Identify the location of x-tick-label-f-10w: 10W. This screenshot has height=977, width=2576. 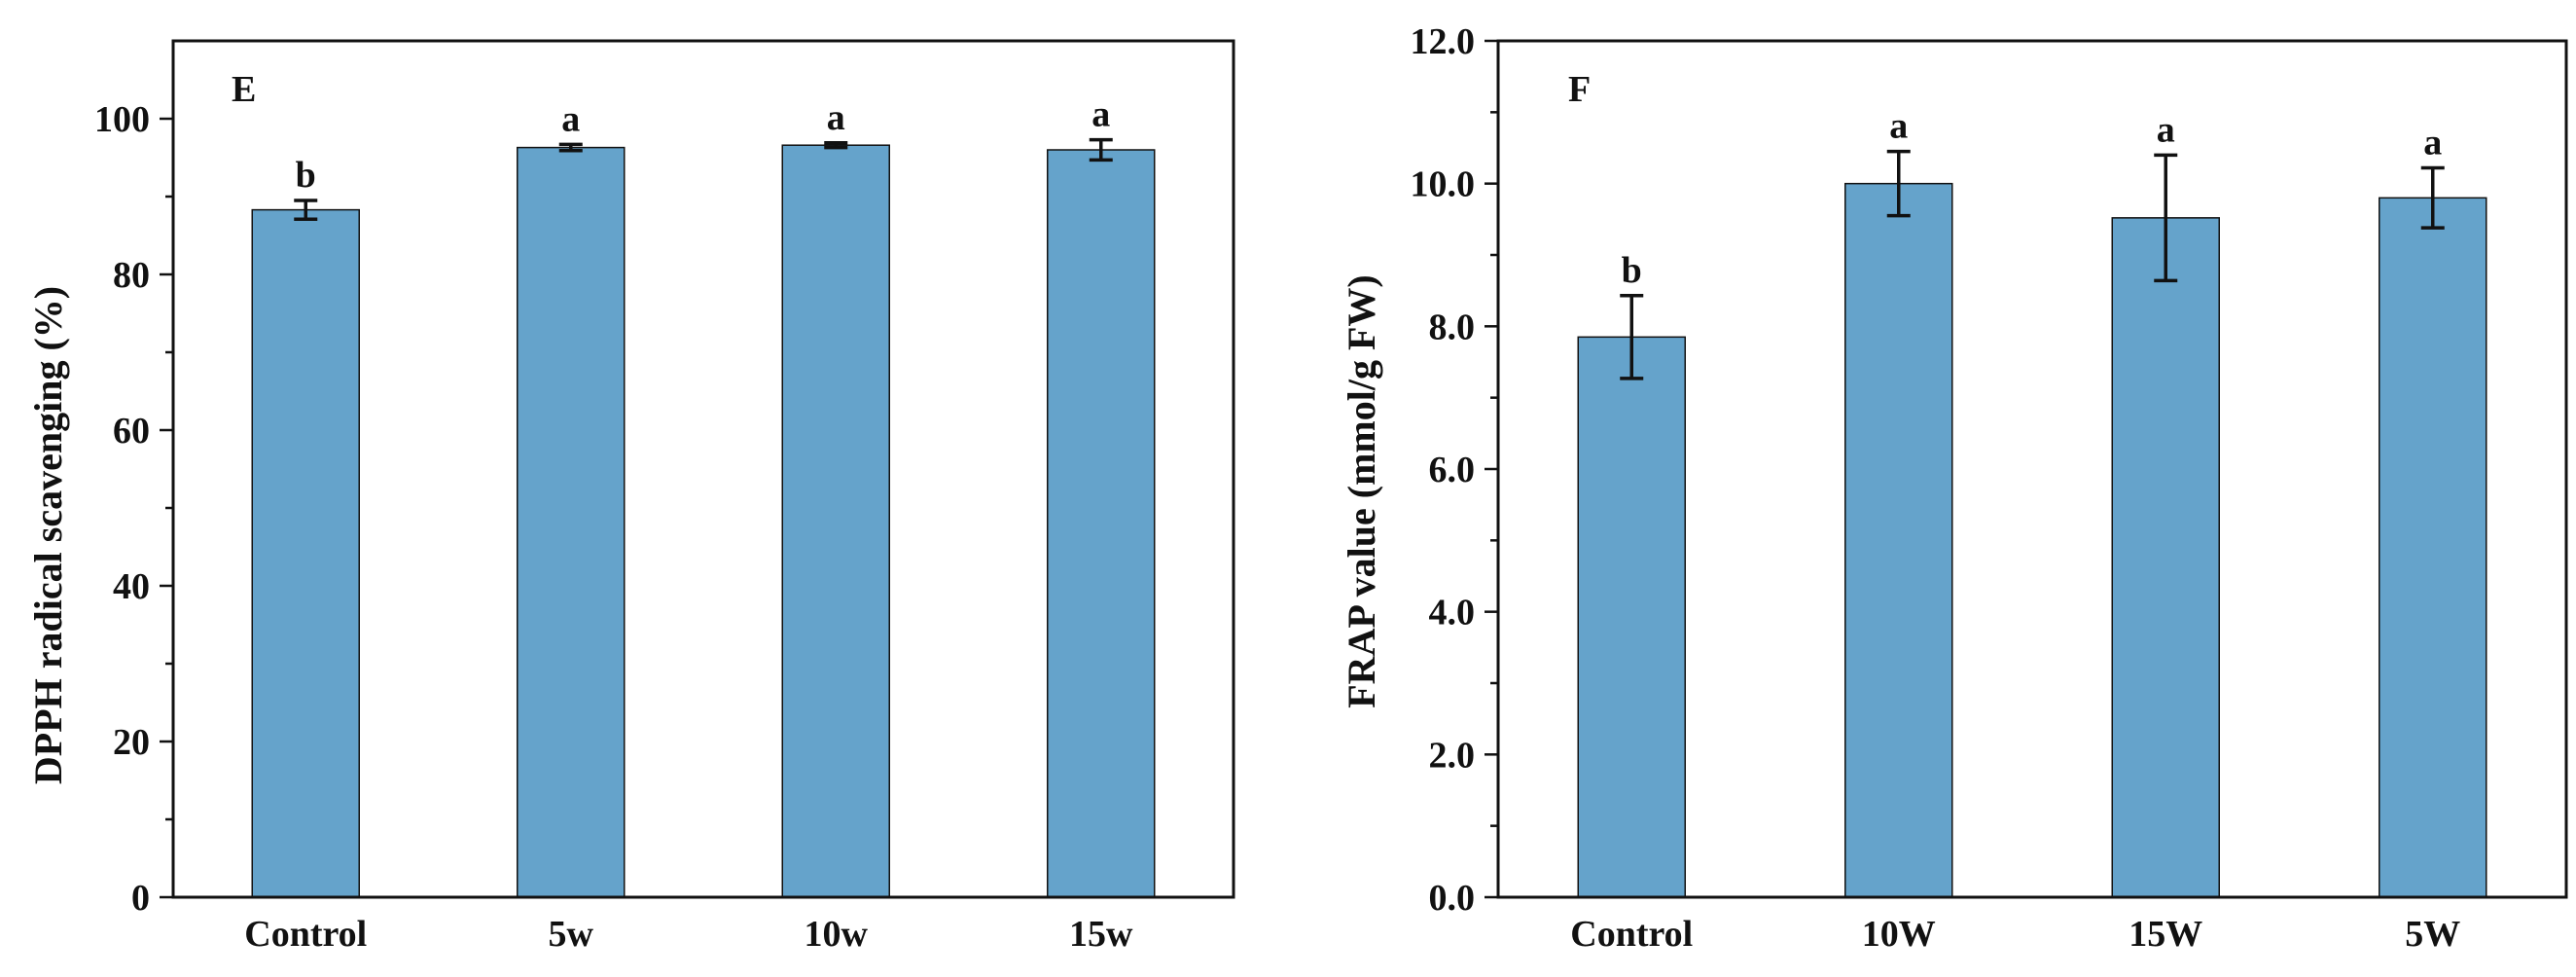
(1899, 934).